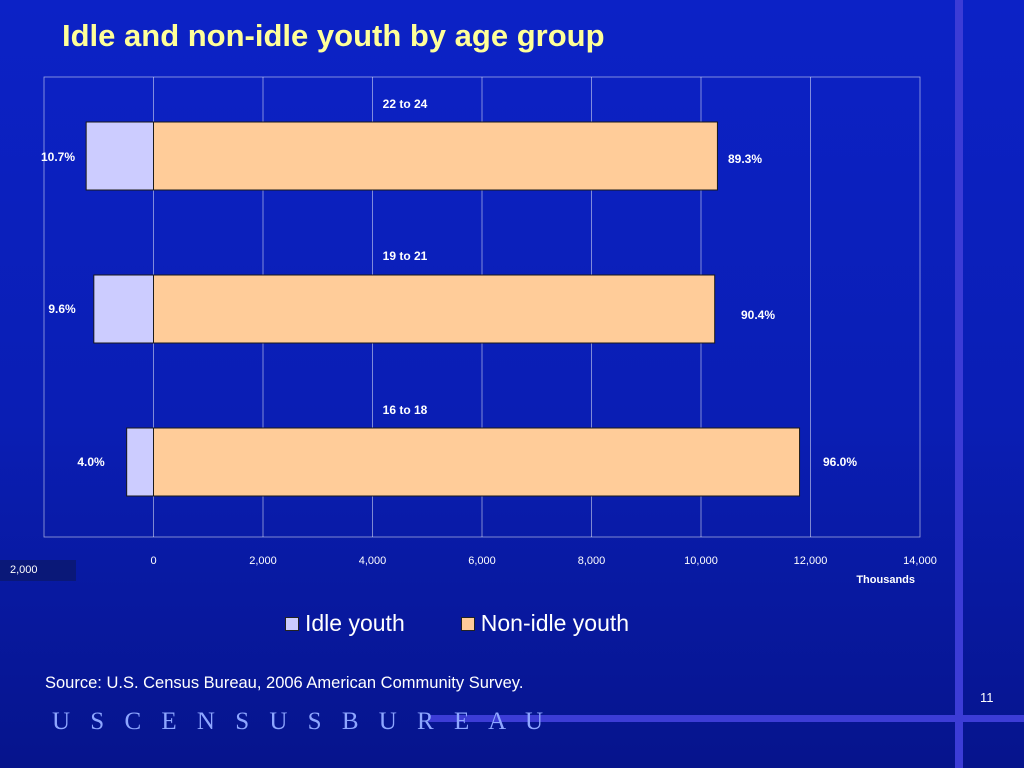 The height and width of the screenshot is (768, 1024). I want to click on data-label-idle: 9.6%, so click(62, 309).